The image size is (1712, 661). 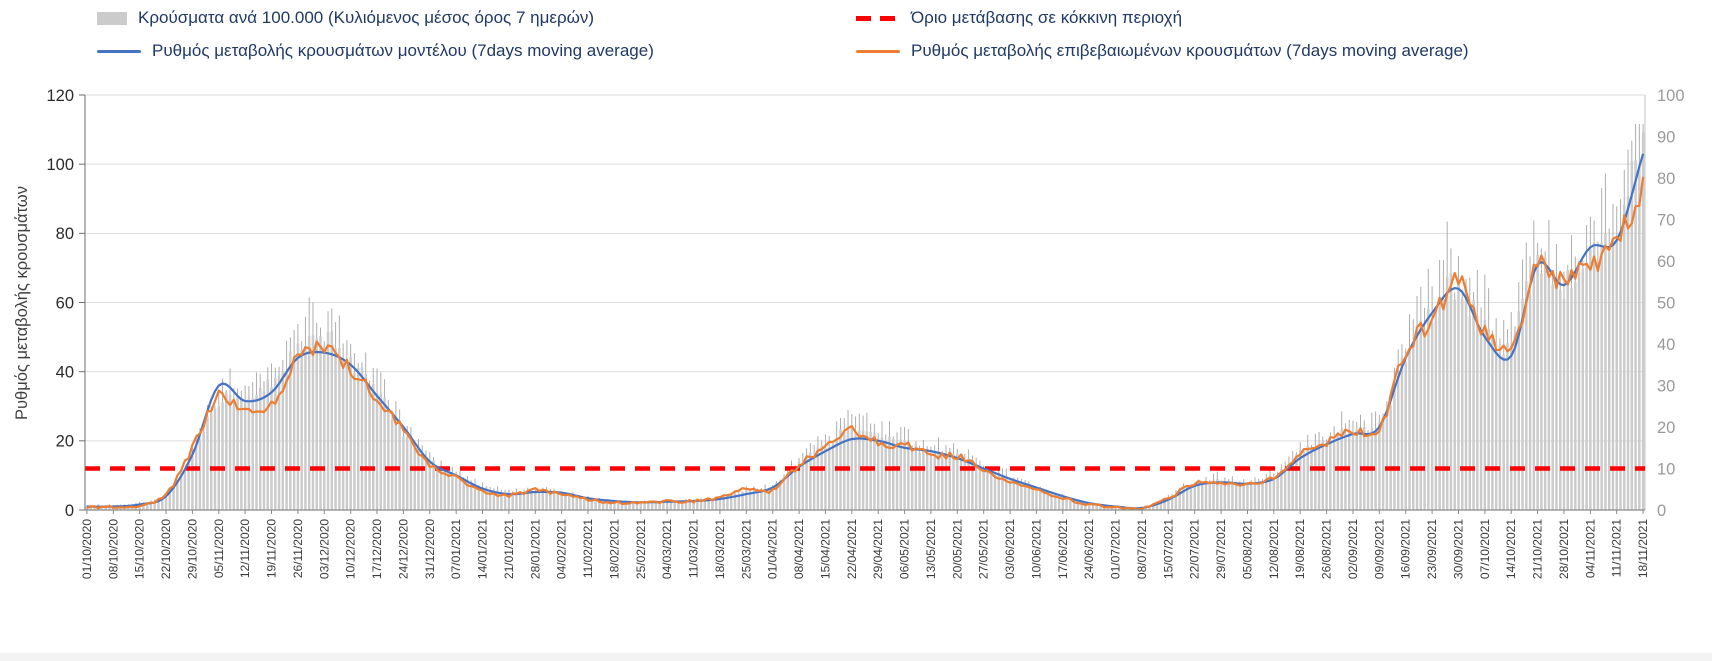 I want to click on svg-text: 15/04/2021, so click(x=825, y=549).